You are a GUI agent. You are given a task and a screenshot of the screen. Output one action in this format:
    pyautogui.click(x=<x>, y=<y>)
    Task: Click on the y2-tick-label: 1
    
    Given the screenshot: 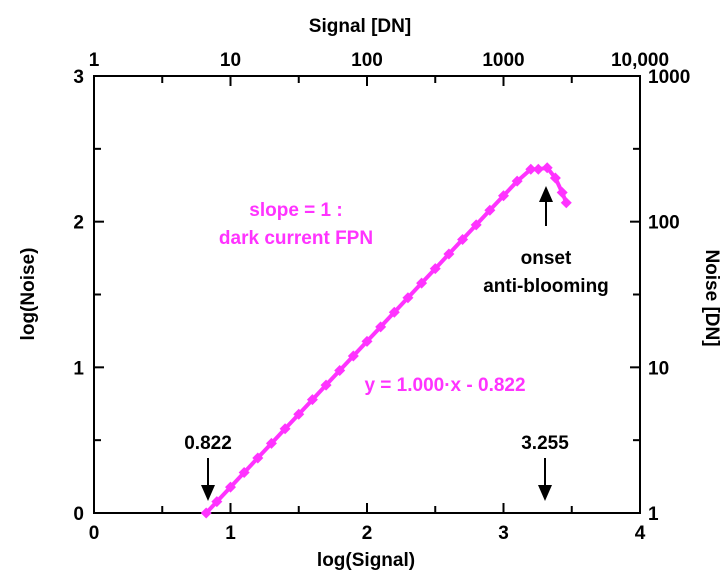 What is the action you would take?
    pyautogui.click(x=653, y=514)
    